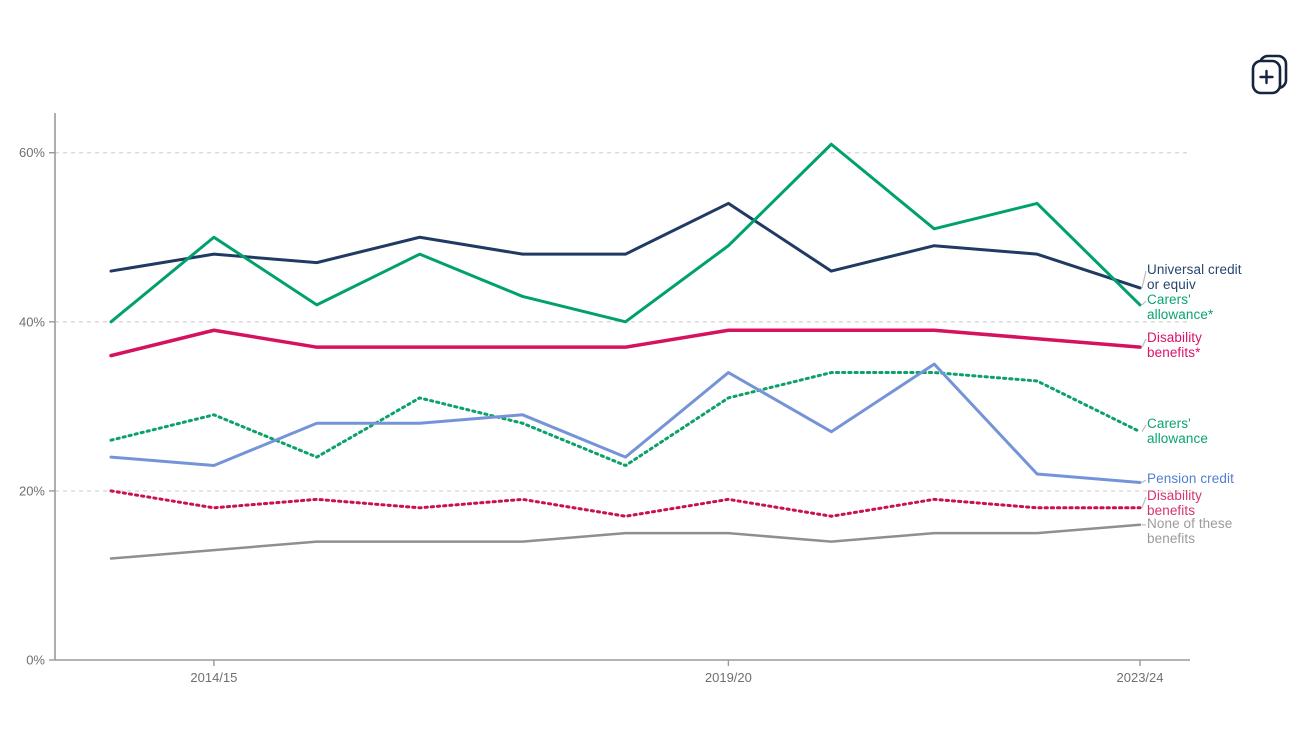  Describe the element at coordinates (625, 503) in the screenshot. I see `series-line-disability-benefits` at that location.